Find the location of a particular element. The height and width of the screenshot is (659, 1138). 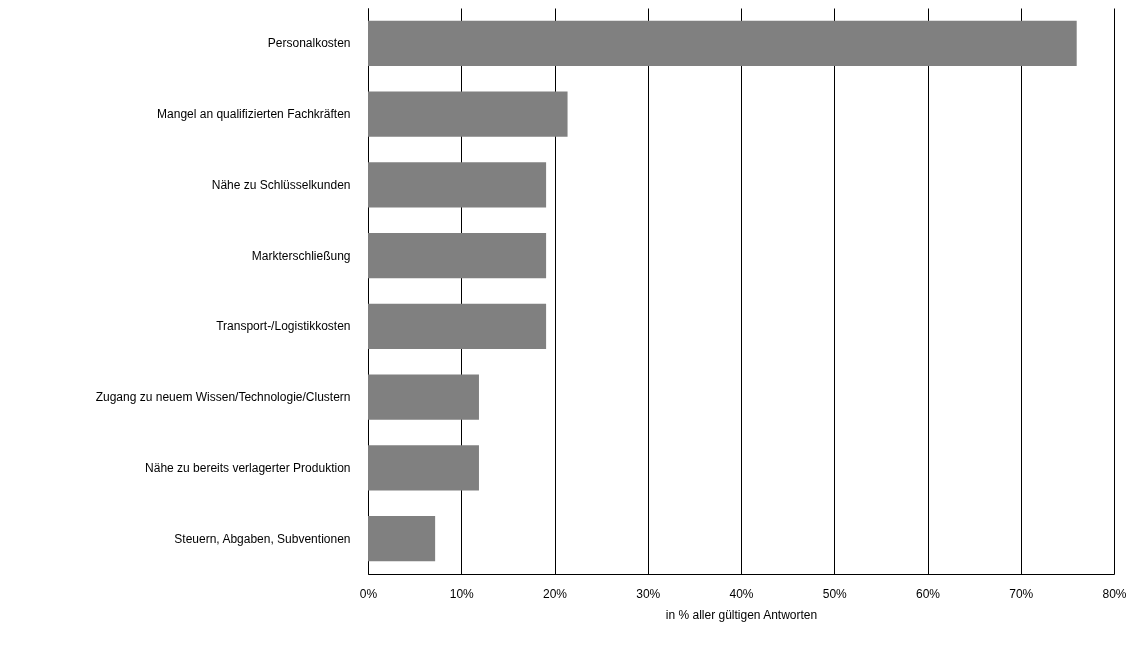

x-tick-label: 0% is located at coordinates (368, 593).